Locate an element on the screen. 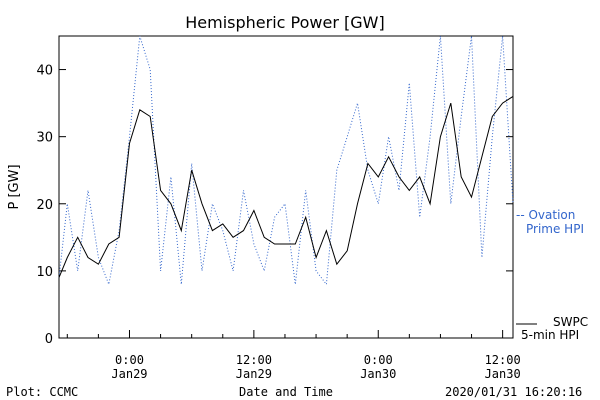  legend-ovation-line2: Prime HPI is located at coordinates (555, 229).